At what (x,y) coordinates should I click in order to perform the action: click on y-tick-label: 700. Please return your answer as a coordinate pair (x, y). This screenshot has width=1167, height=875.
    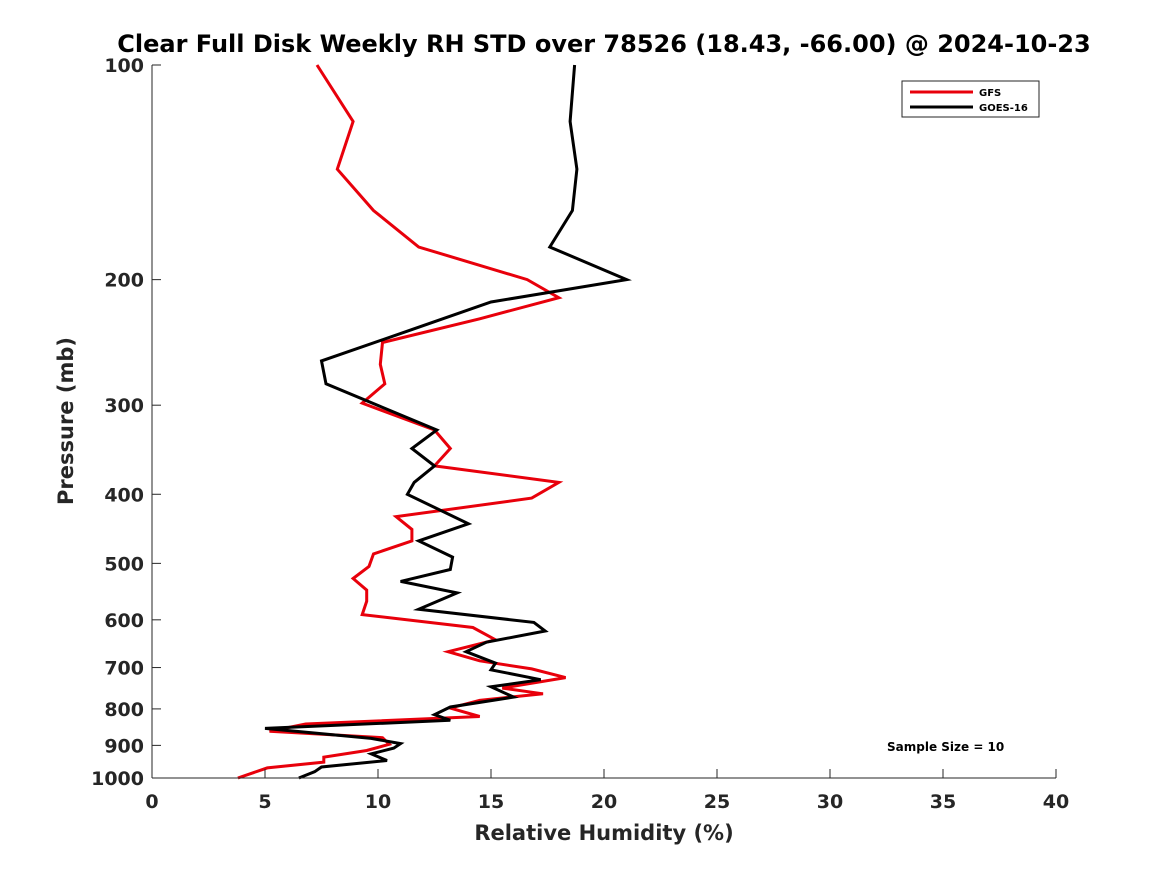
    Looking at the image, I should click on (124, 669).